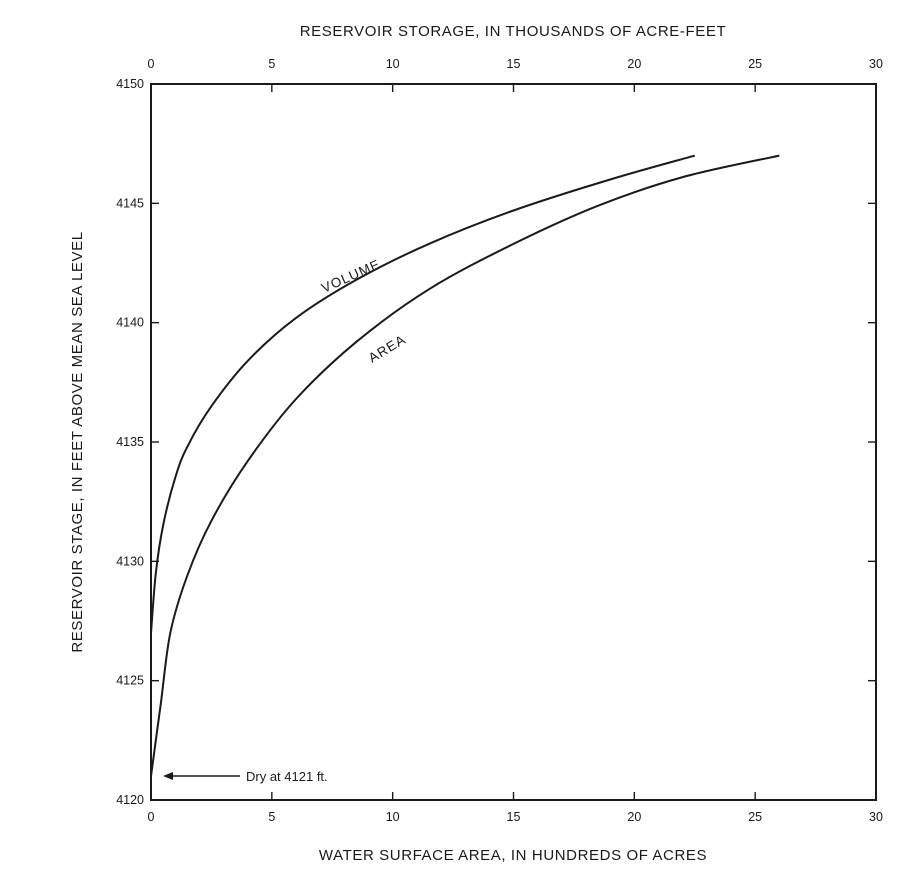  Describe the element at coordinates (287, 776) in the screenshot. I see `dry-annotation-text: Dry at 4121 ft.` at that location.